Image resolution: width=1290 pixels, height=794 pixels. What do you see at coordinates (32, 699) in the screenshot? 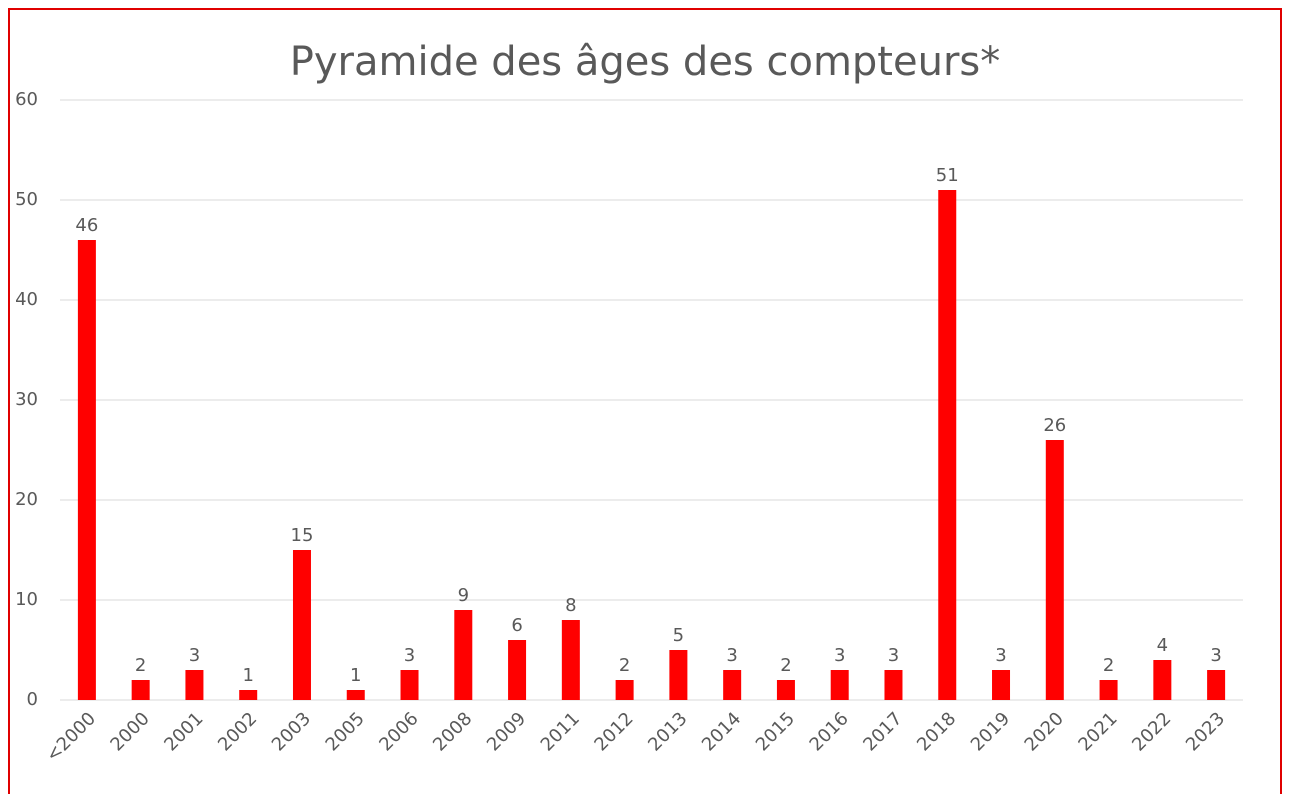
I see `y-tick-label: 0` at bounding box center [32, 699].